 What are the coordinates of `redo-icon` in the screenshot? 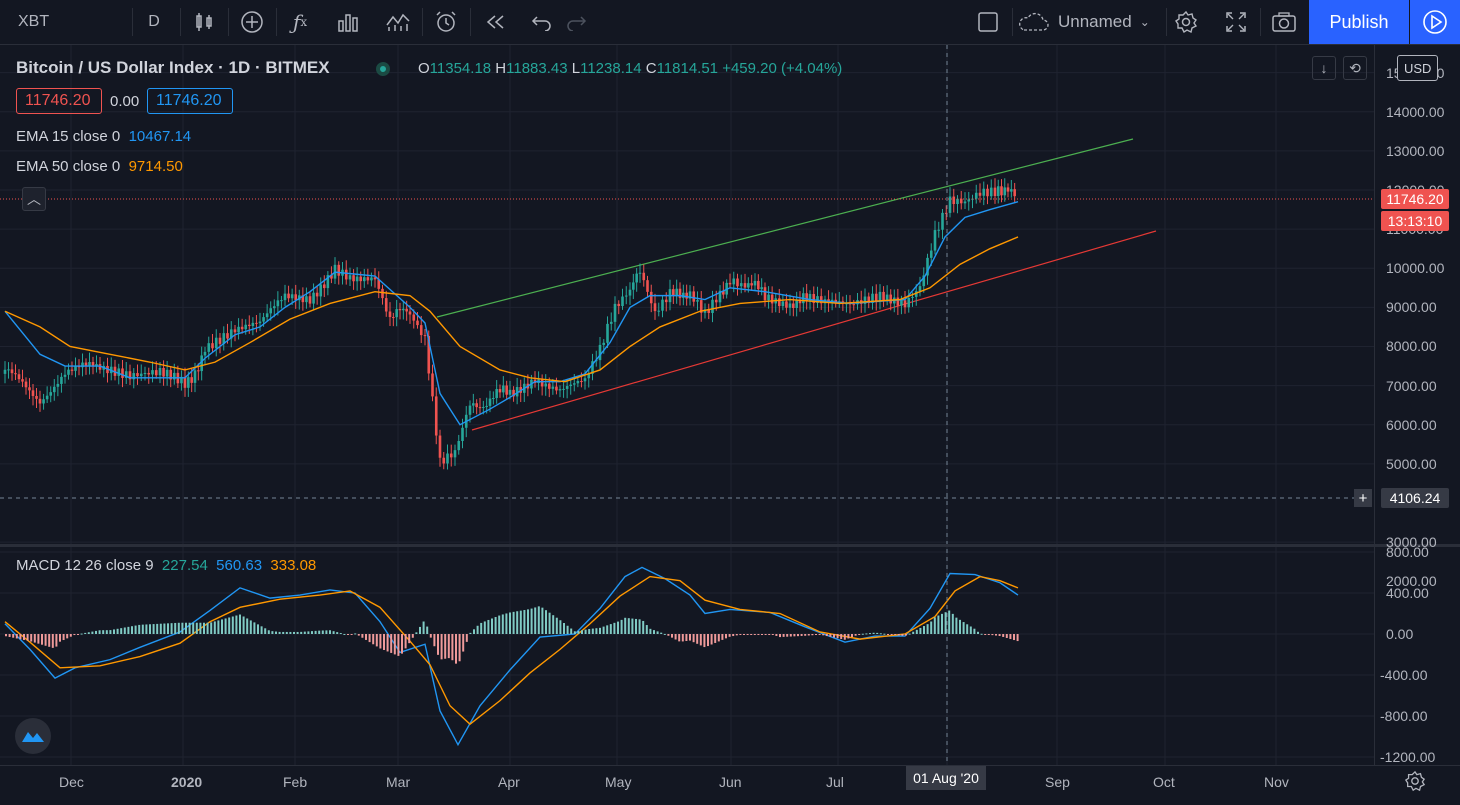 It's located at (576, 22).